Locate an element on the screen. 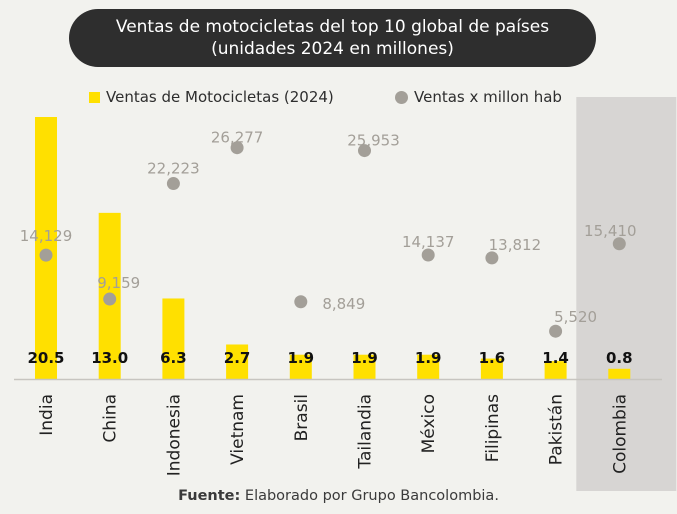 This screenshot has height=514, width=677. legend-label-bars: Ventas de Motocicletas (2024) is located at coordinates (220, 97).